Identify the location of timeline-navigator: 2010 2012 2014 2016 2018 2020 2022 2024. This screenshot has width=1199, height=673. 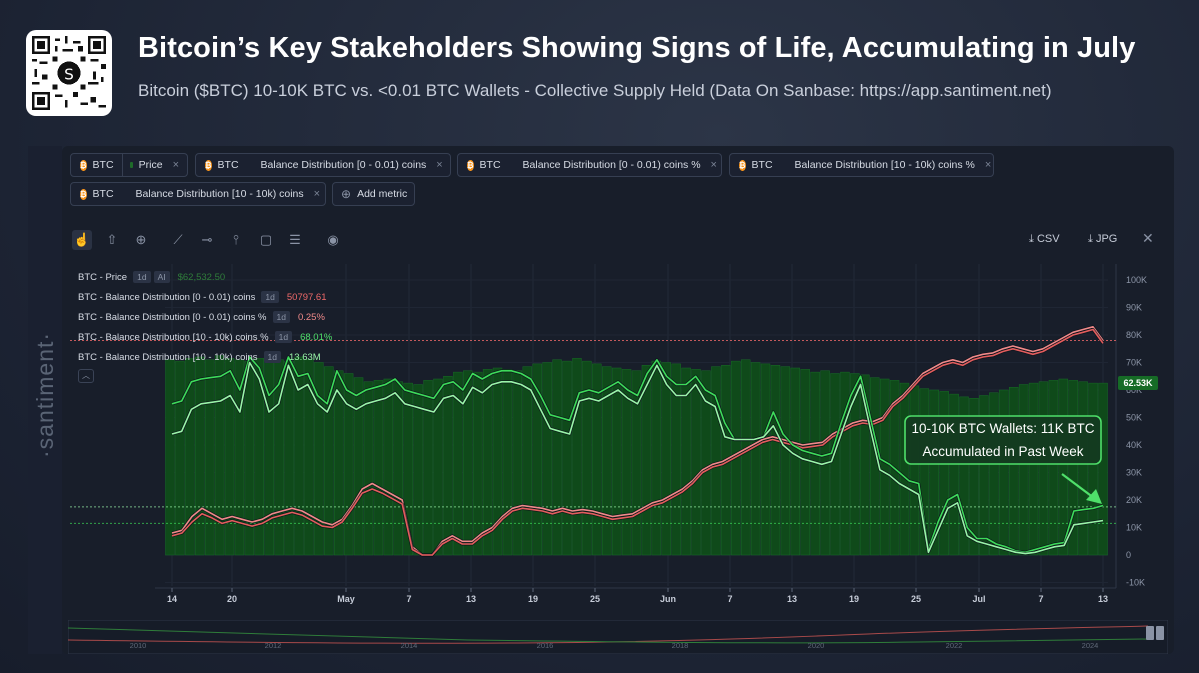
(618, 637).